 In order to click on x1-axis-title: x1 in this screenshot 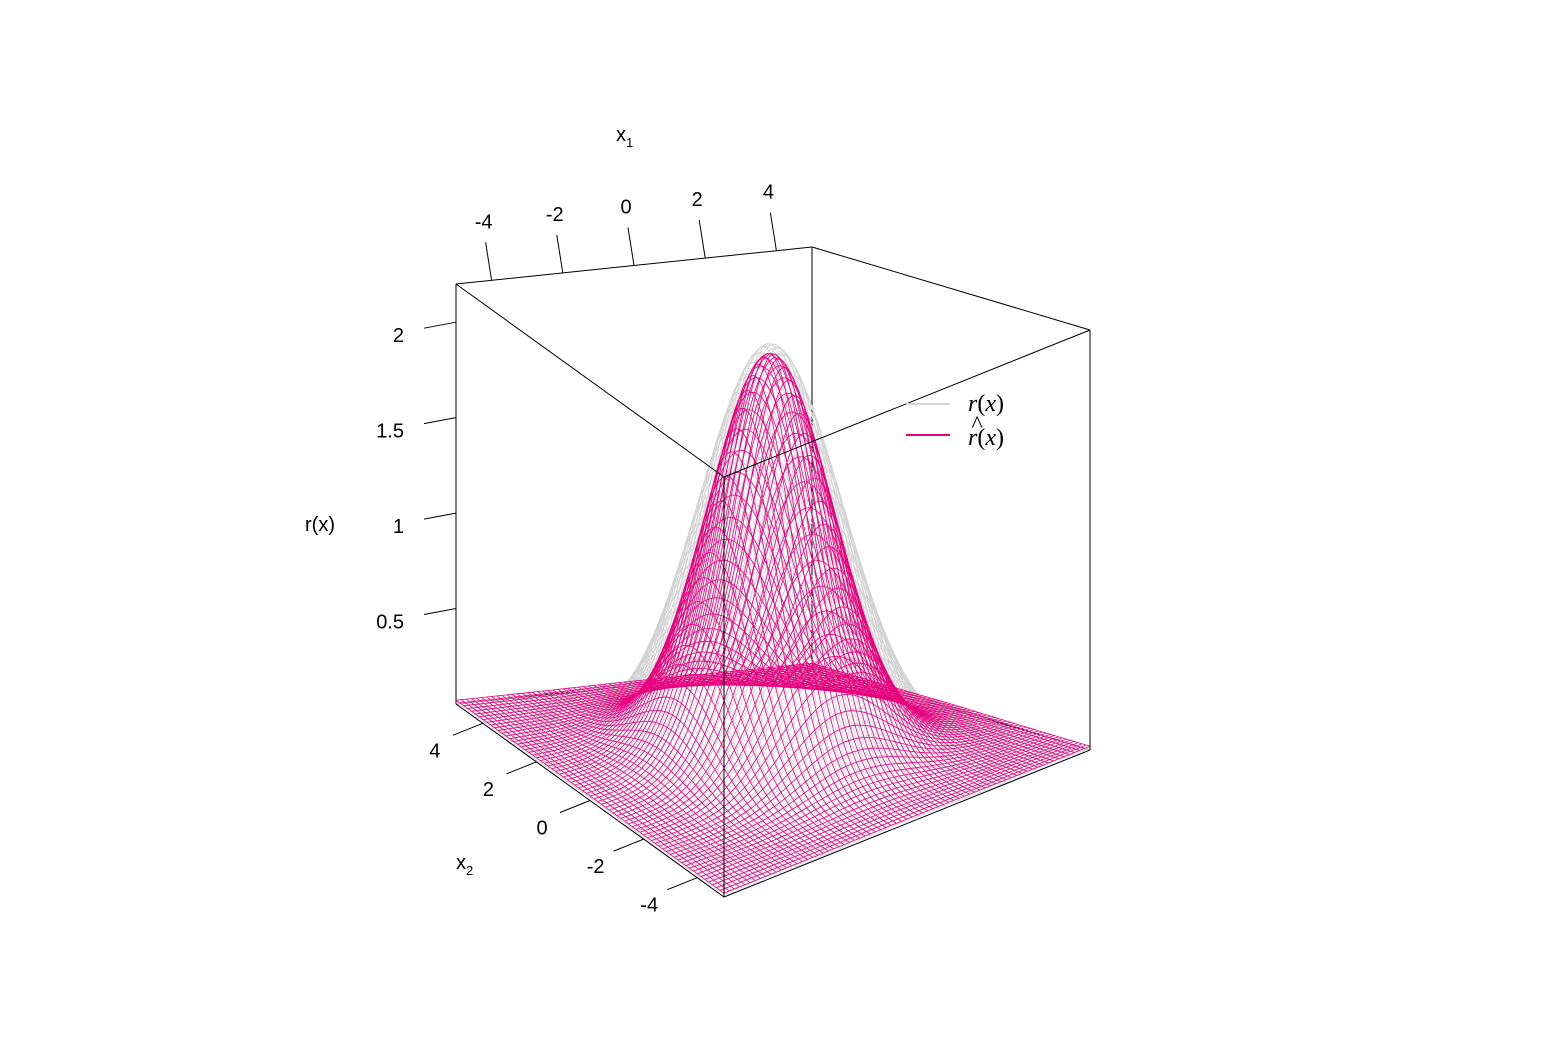, I will do `click(624, 137)`.